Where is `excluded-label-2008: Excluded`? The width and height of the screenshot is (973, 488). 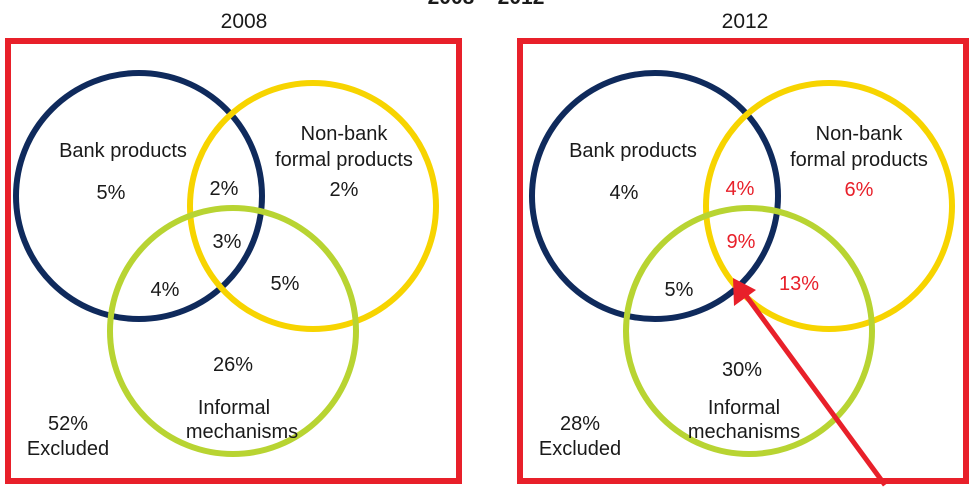
excluded-label-2008: Excluded is located at coordinates (68, 449).